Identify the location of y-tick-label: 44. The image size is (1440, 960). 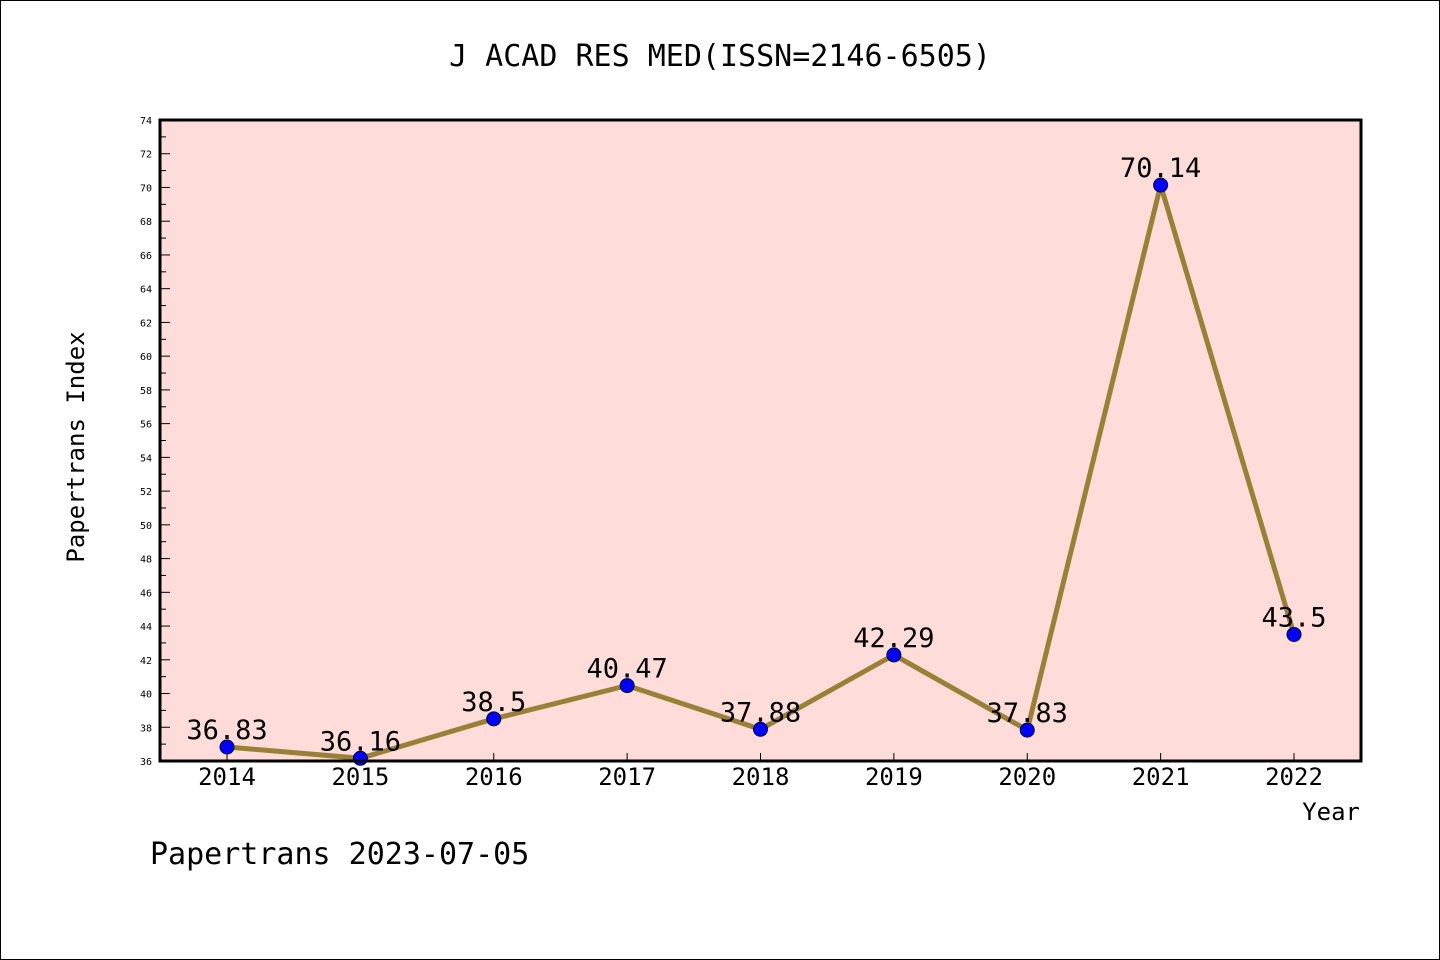
(146, 627).